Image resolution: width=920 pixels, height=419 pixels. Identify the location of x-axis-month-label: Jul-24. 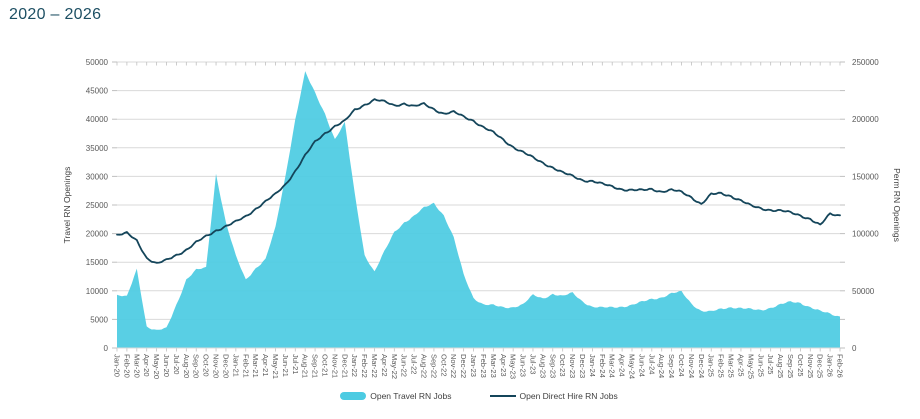
(651, 364).